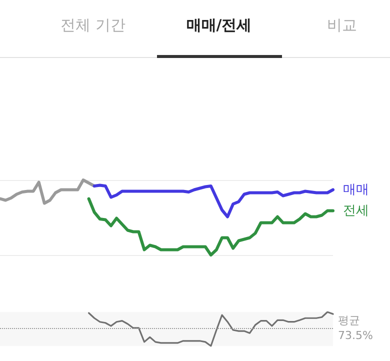 The image size is (390, 361). Describe the element at coordinates (356, 210) in the screenshot. I see `series-label: 전세` at that location.